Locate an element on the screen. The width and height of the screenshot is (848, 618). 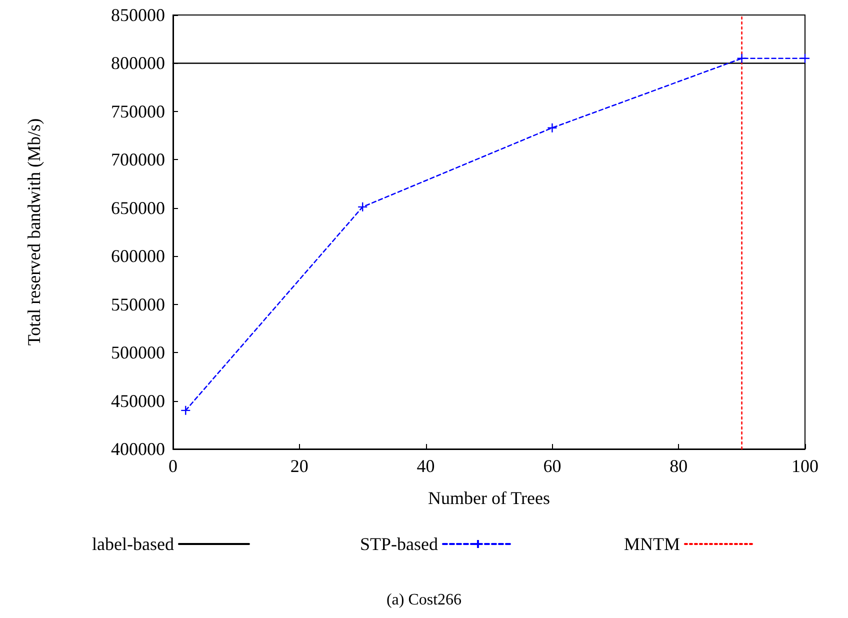
y-tick-label: 500000 is located at coordinates (138, 352).